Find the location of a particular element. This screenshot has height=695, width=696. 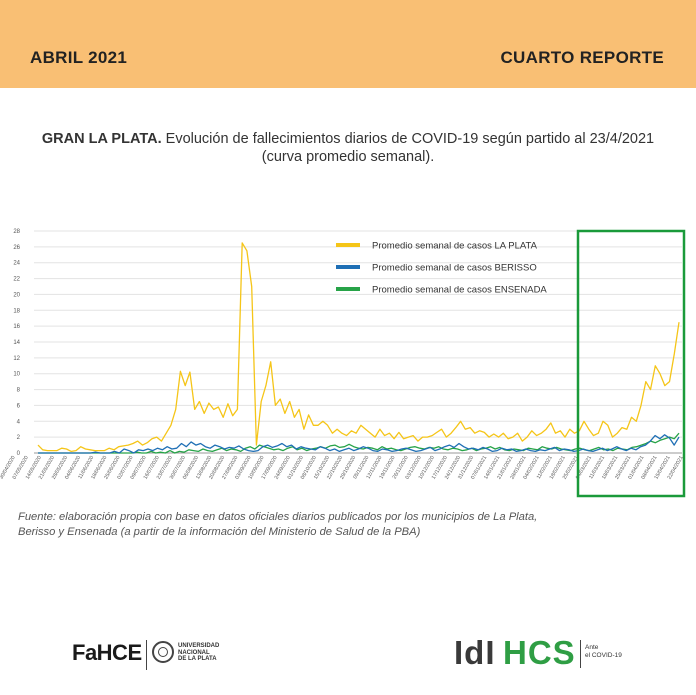

y-tick-label: 0 is located at coordinates (19, 454).